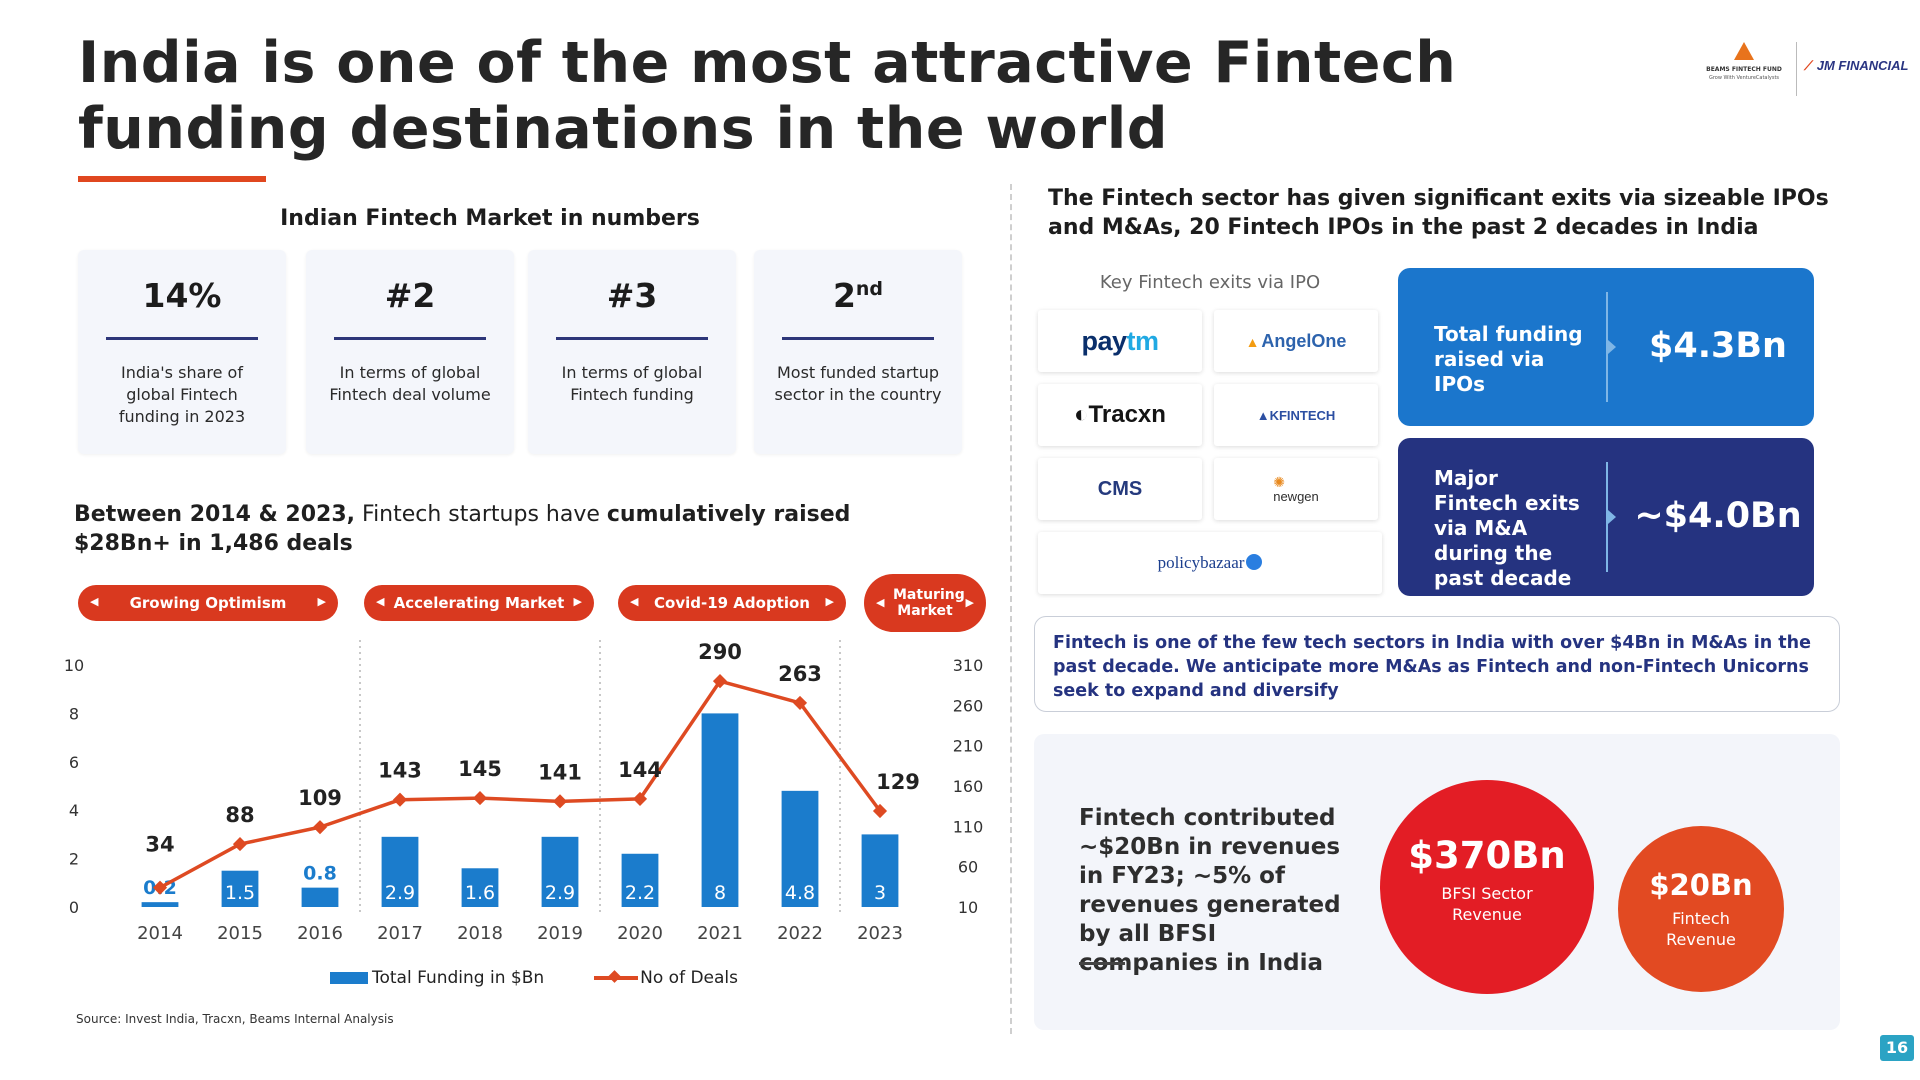  I want to click on kfintech-wordmark: ▲KFINTECH, so click(1296, 415).